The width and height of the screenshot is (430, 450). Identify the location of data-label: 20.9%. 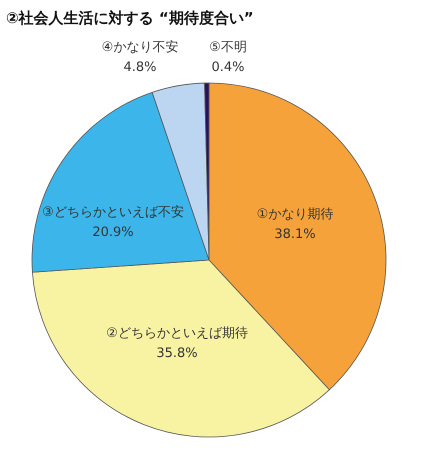
(113, 232).